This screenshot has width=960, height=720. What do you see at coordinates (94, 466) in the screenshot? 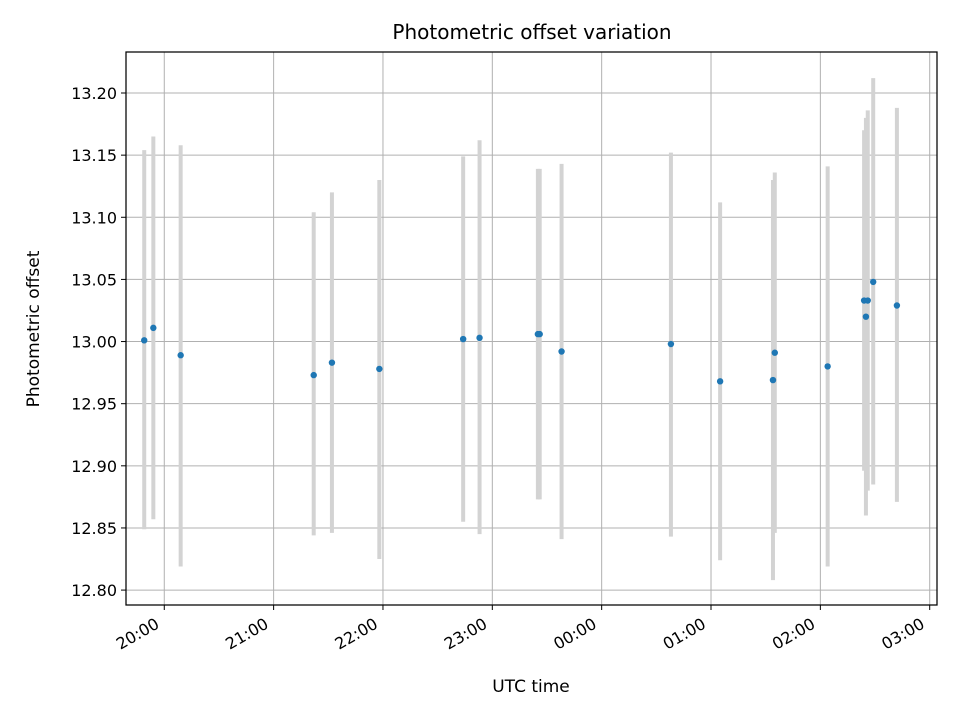
I see `y-tick-label: 12.90` at bounding box center [94, 466].